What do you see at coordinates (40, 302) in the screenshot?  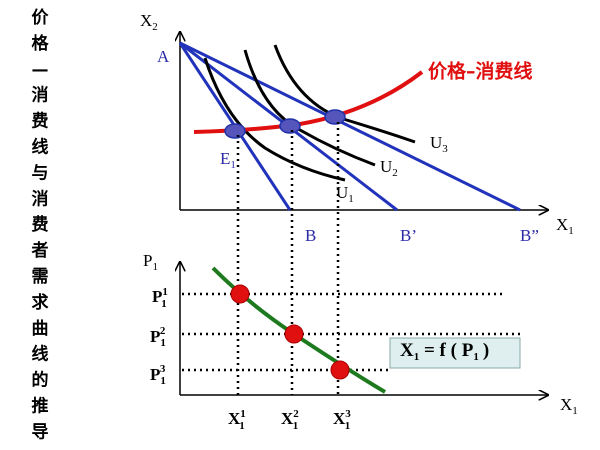 I see `title-char: 求` at bounding box center [40, 302].